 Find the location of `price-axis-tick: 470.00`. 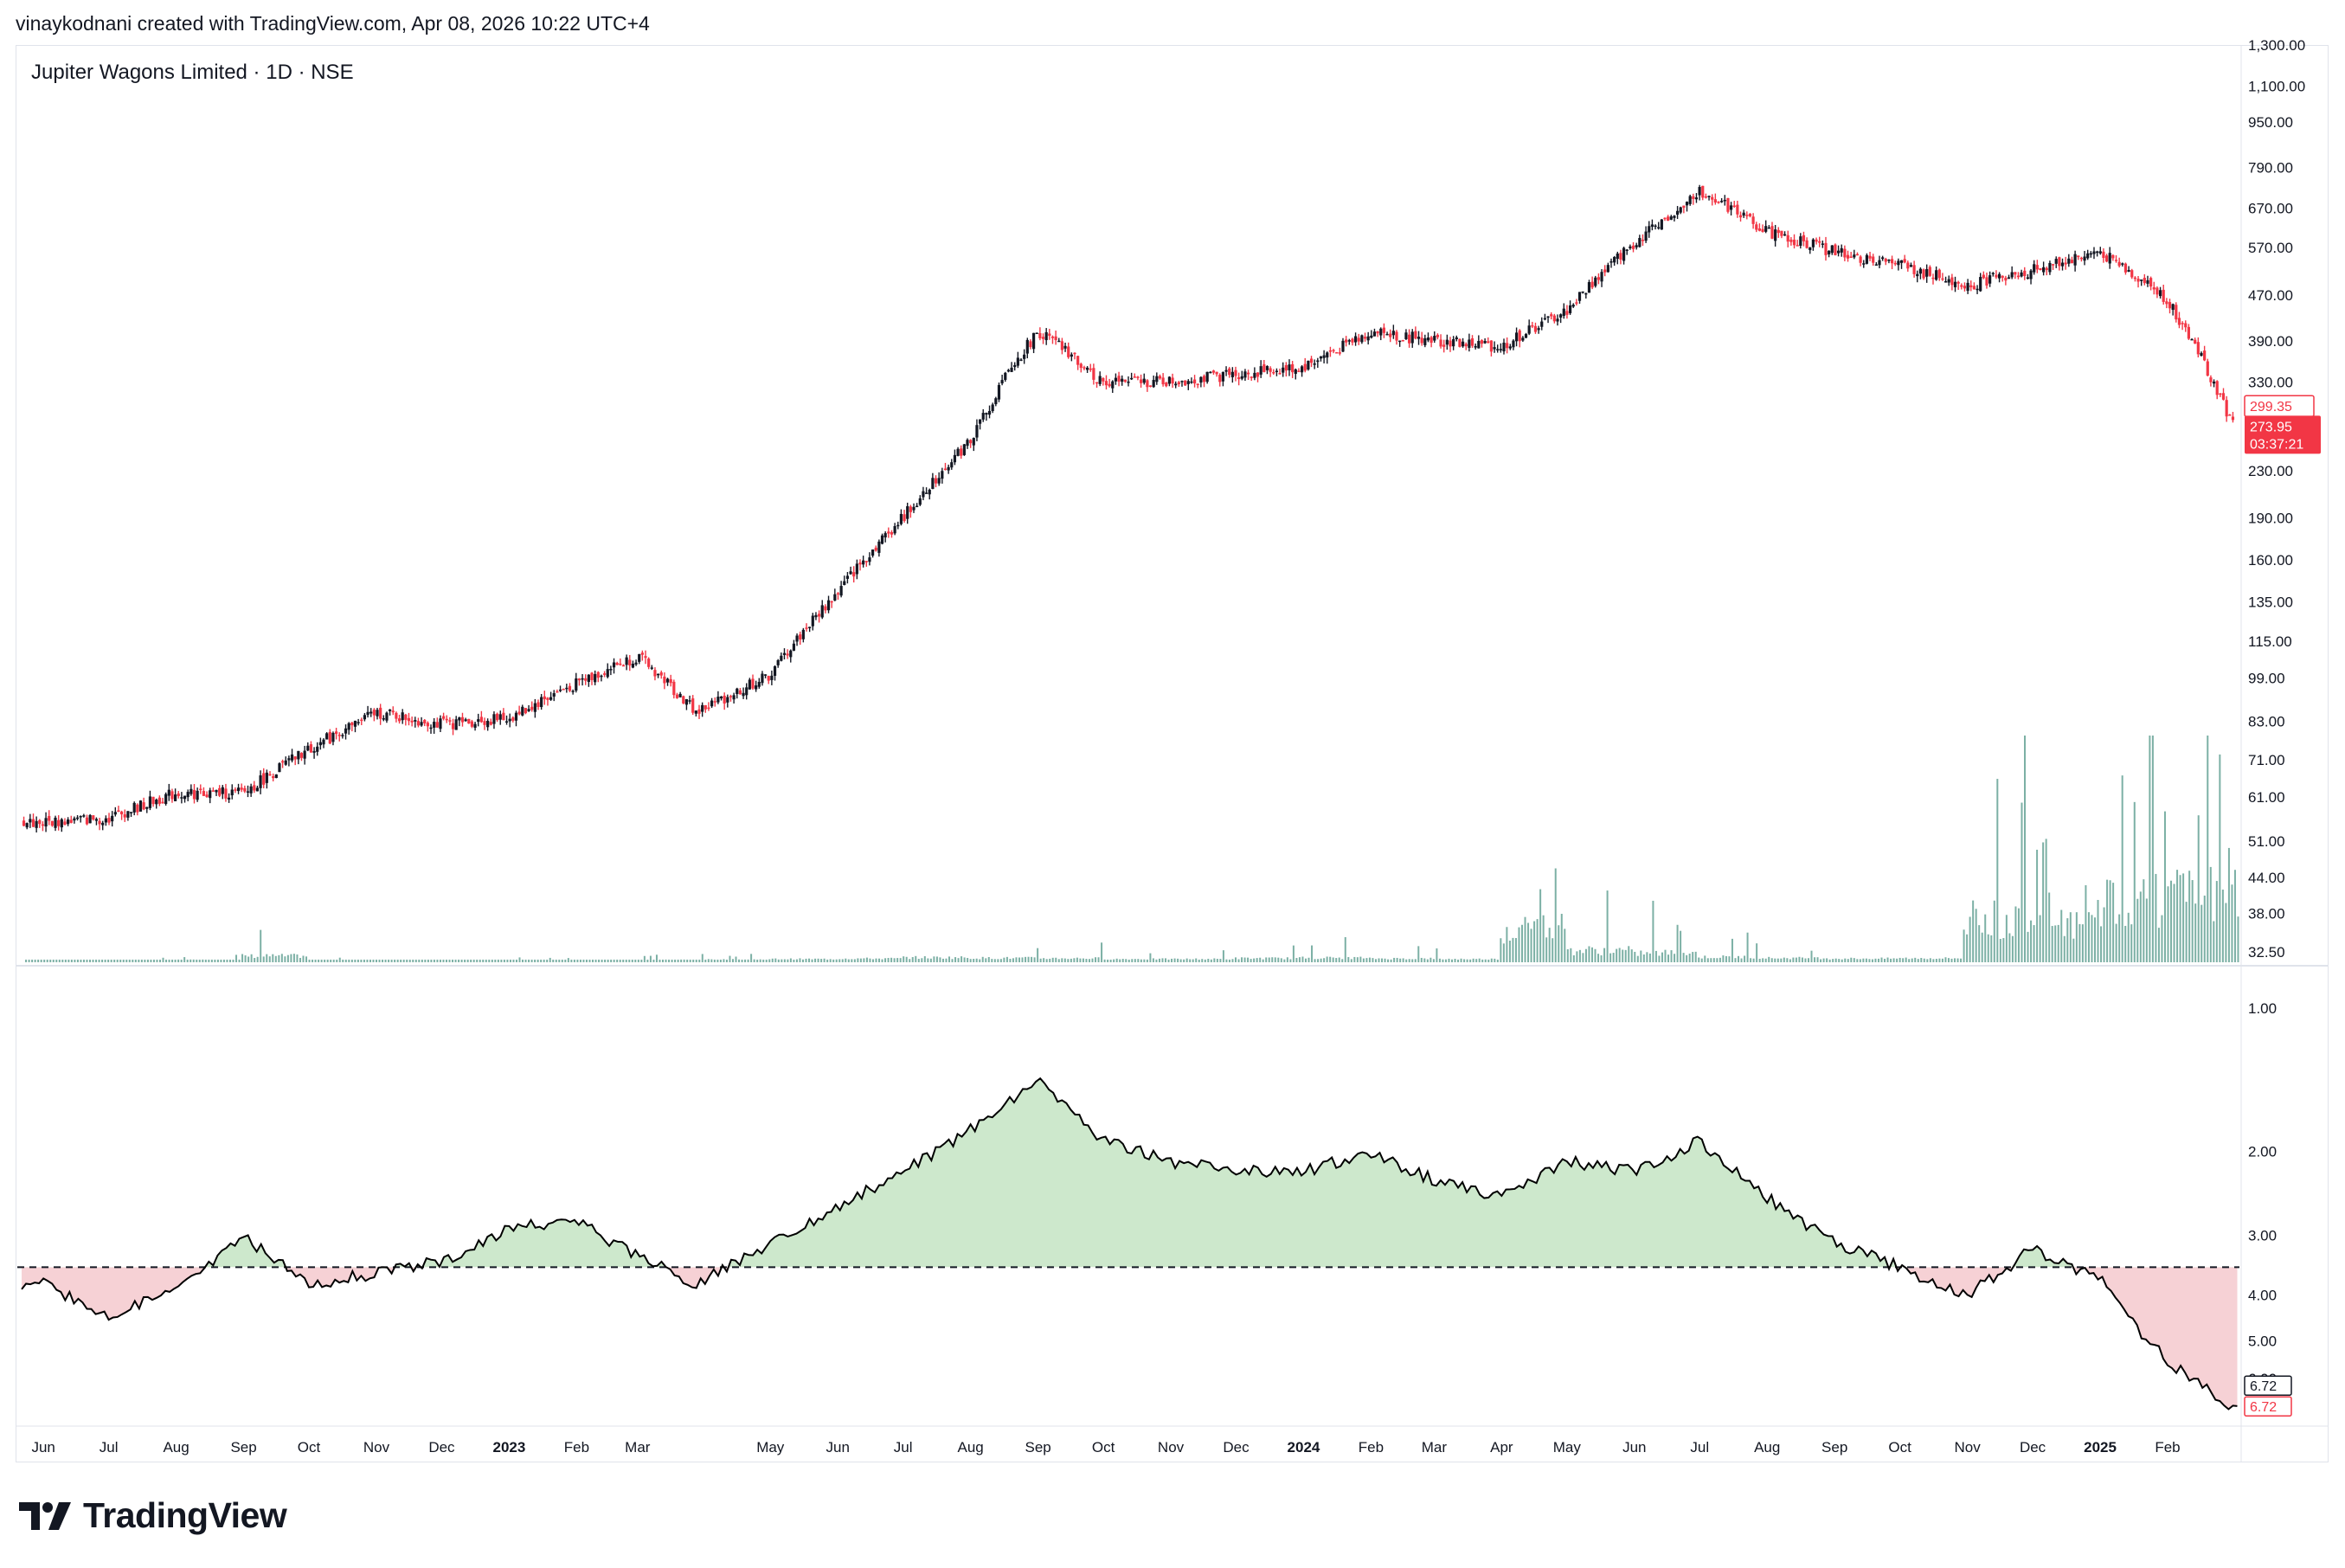

price-axis-tick: 470.00 is located at coordinates (2271, 295).